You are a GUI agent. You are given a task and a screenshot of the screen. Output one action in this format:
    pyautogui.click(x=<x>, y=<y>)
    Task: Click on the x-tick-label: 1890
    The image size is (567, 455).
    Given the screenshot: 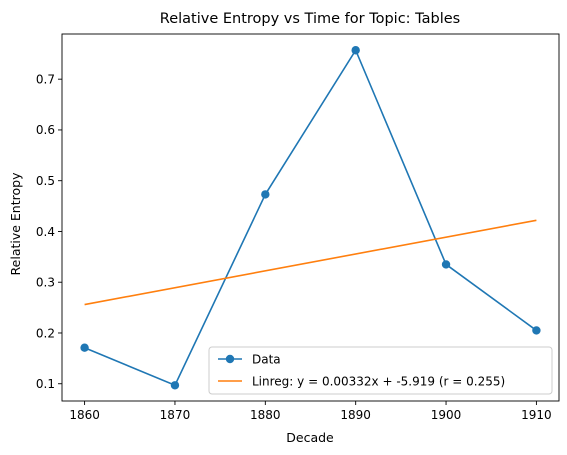 What is the action you would take?
    pyautogui.click(x=355, y=415)
    